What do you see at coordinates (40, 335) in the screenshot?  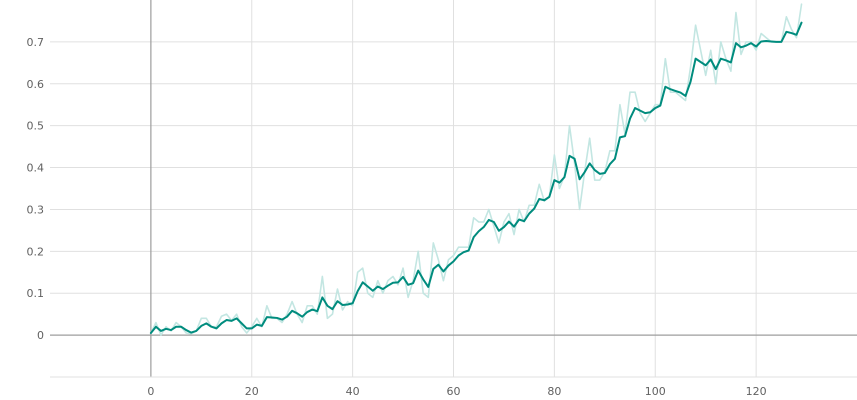 I see `y-tick-label: 0` at bounding box center [40, 335].